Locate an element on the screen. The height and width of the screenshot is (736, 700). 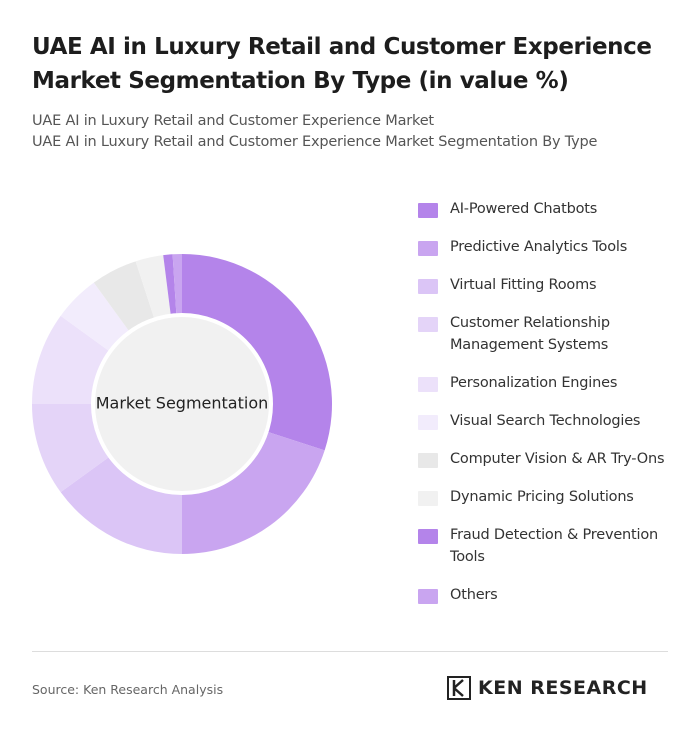
legend-item: Visual Search Technologies is located at coordinates (553, 421).